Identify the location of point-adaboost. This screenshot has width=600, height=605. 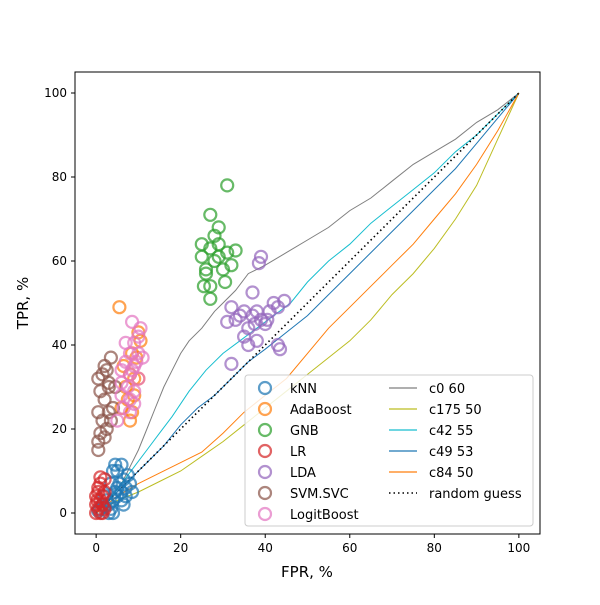
(119, 307).